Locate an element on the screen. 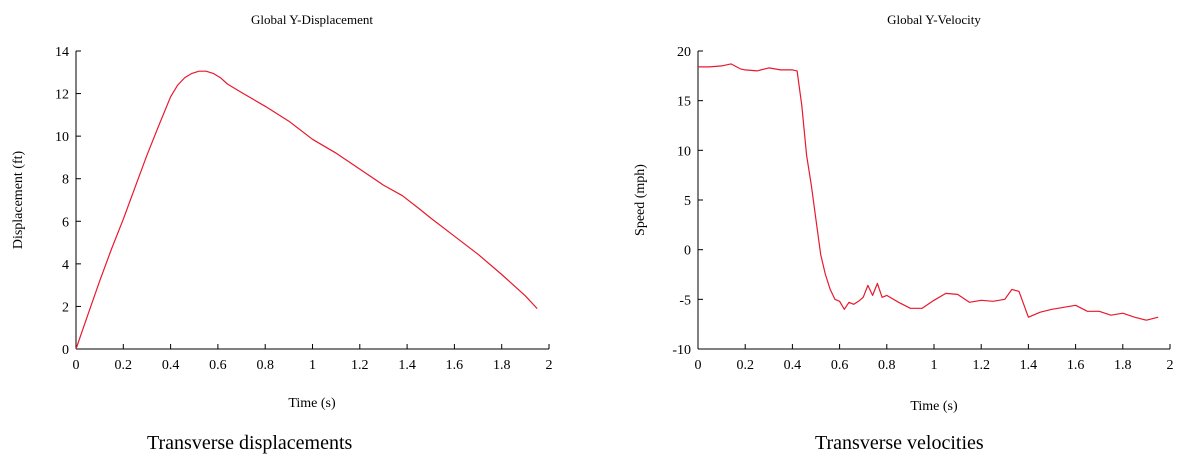  caption-displacements: Transverse displacements is located at coordinates (250, 443).